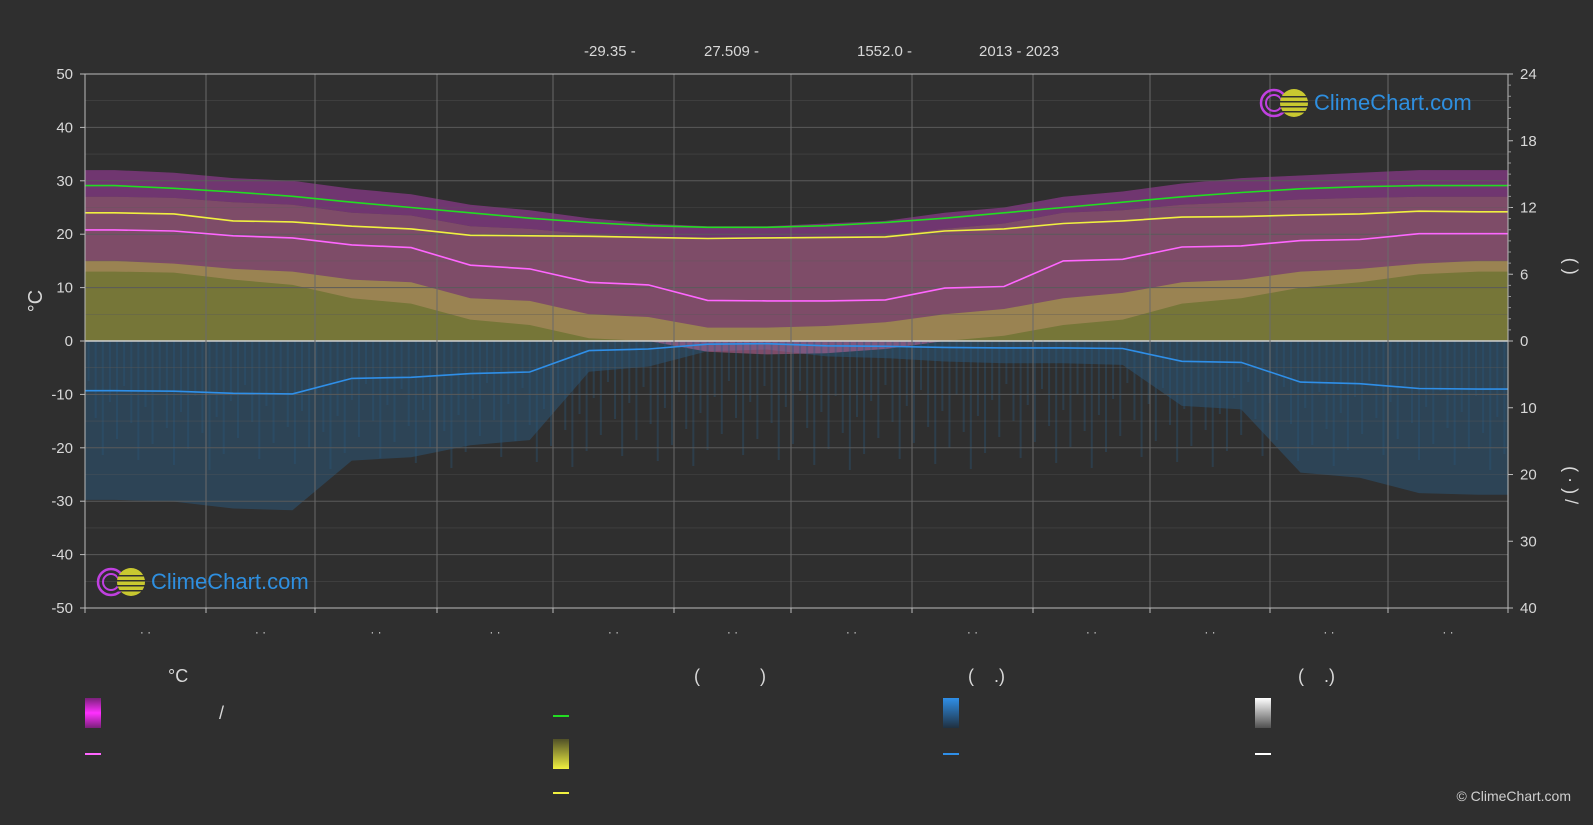  What do you see at coordinates (1528, 608) in the screenshot?
I see `y-right-tick-label: 40` at bounding box center [1528, 608].